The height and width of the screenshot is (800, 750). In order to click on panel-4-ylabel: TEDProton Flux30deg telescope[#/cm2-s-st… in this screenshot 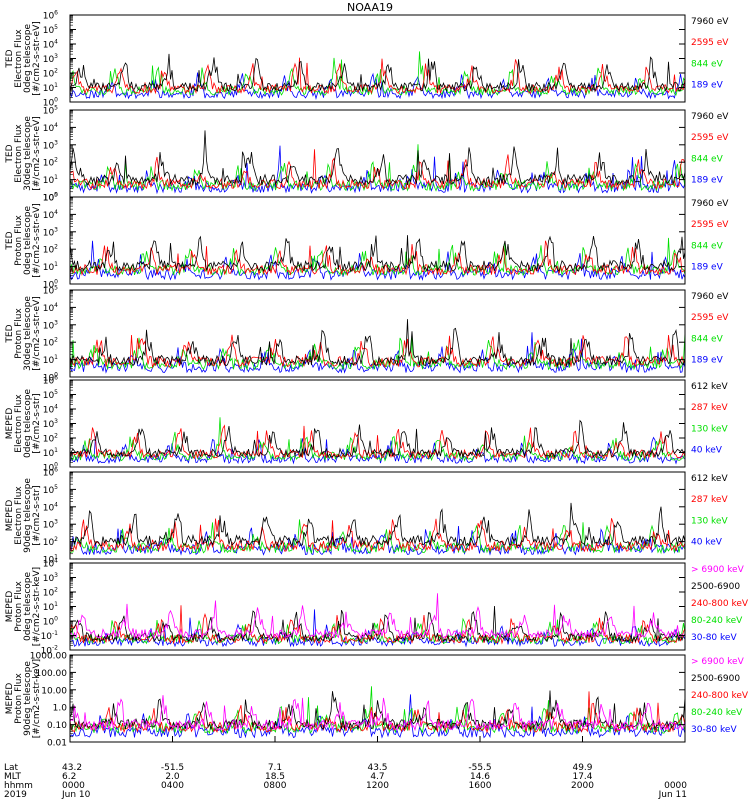, I will do `click(23, 333)`.